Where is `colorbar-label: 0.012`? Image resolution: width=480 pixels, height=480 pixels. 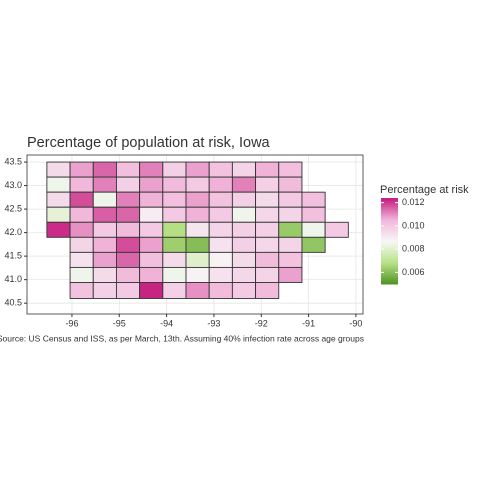 colorbar-label: 0.012 is located at coordinates (413, 202).